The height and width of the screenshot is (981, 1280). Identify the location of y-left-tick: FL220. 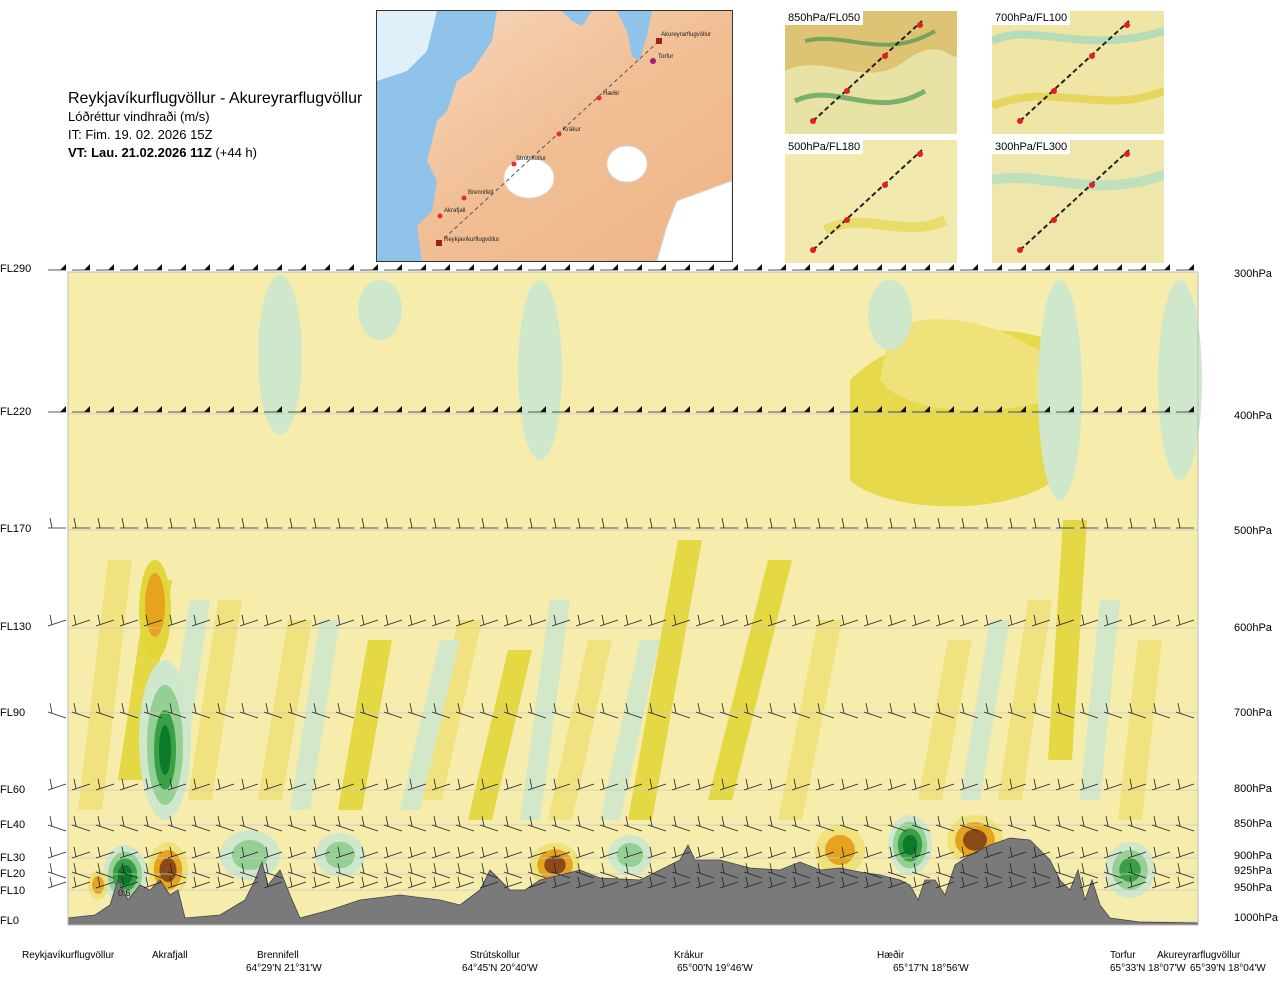
(16, 412).